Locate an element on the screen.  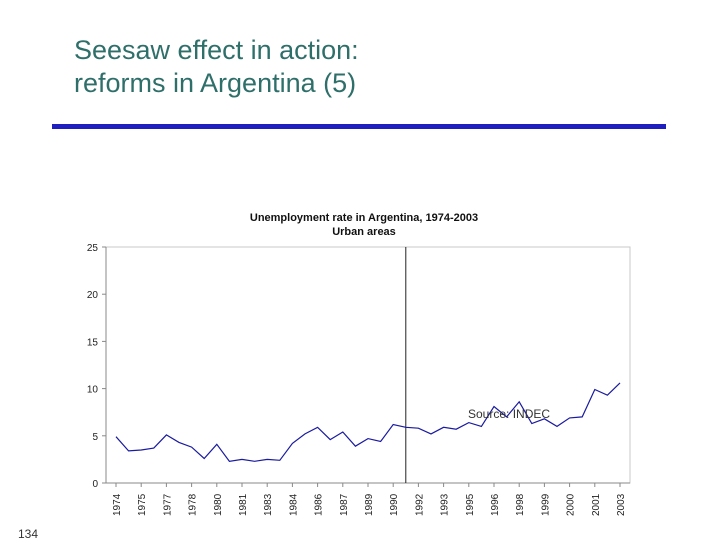
y-tick-label: 10 is located at coordinates (93, 390).